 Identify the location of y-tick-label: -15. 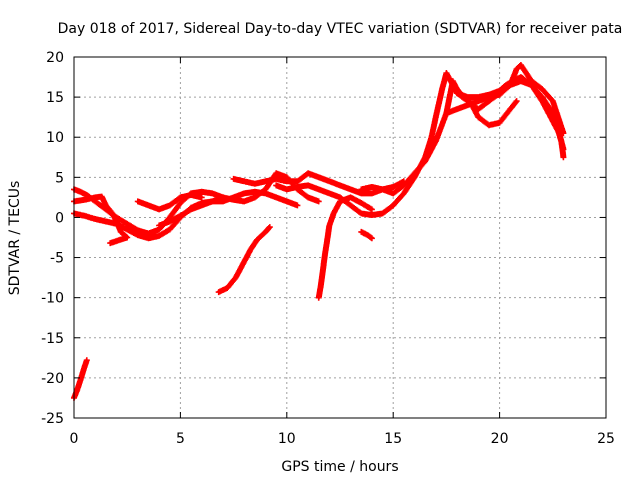
(52, 339).